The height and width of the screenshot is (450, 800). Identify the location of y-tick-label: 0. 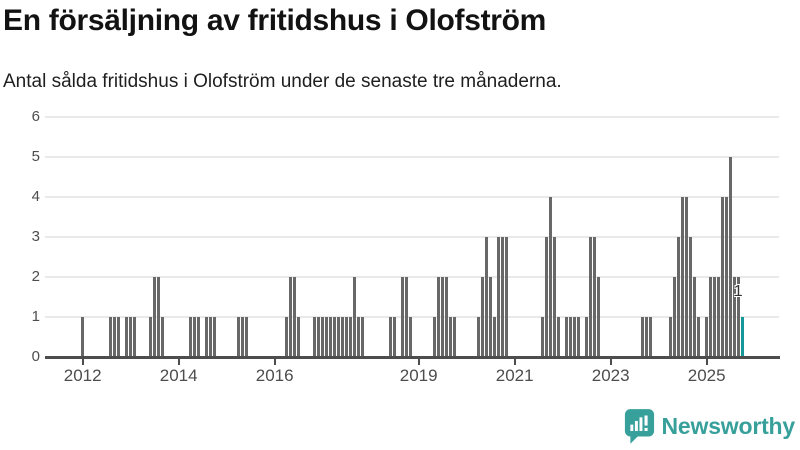
(35, 356).